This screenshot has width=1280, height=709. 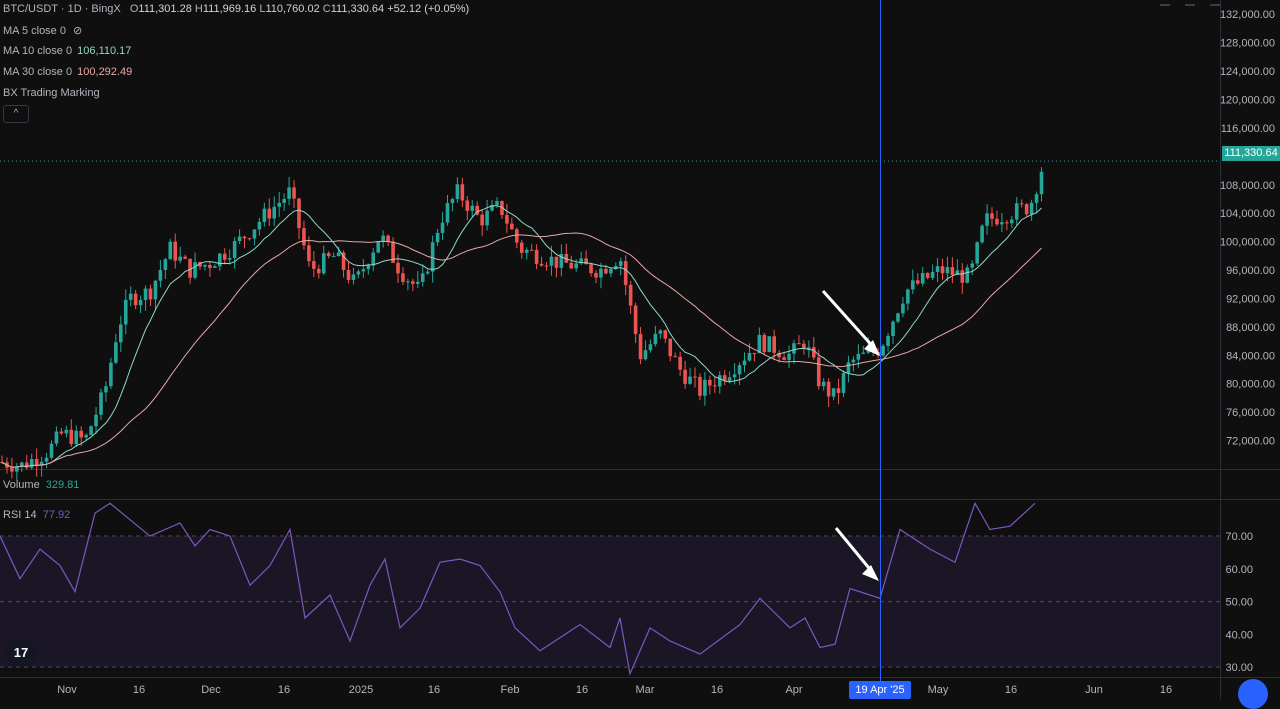 What do you see at coordinates (1250, 413) in the screenshot?
I see `price-tick-label: 76,000.00` at bounding box center [1250, 413].